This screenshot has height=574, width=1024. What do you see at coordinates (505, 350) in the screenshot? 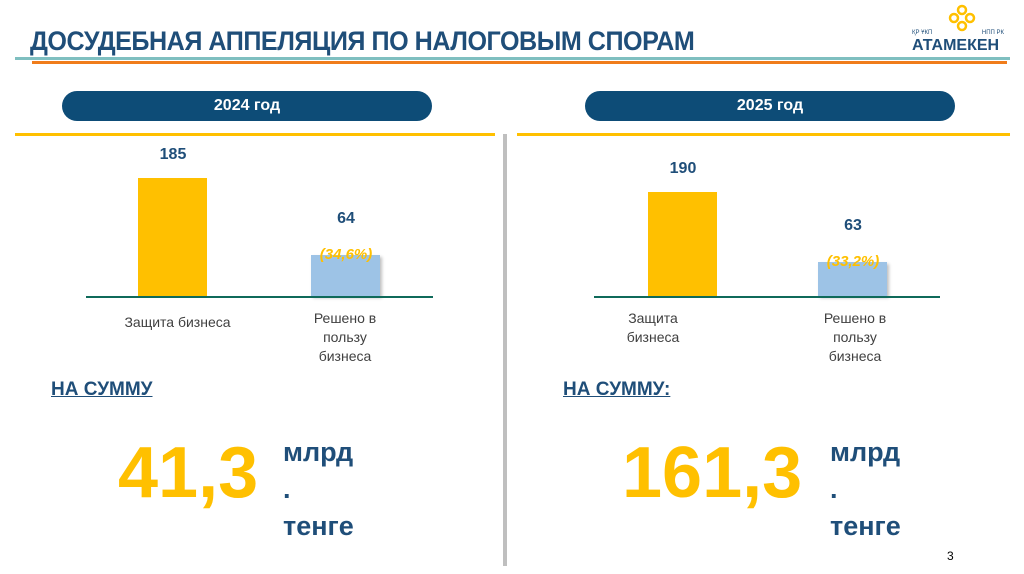
I see `column-divider` at bounding box center [505, 350].